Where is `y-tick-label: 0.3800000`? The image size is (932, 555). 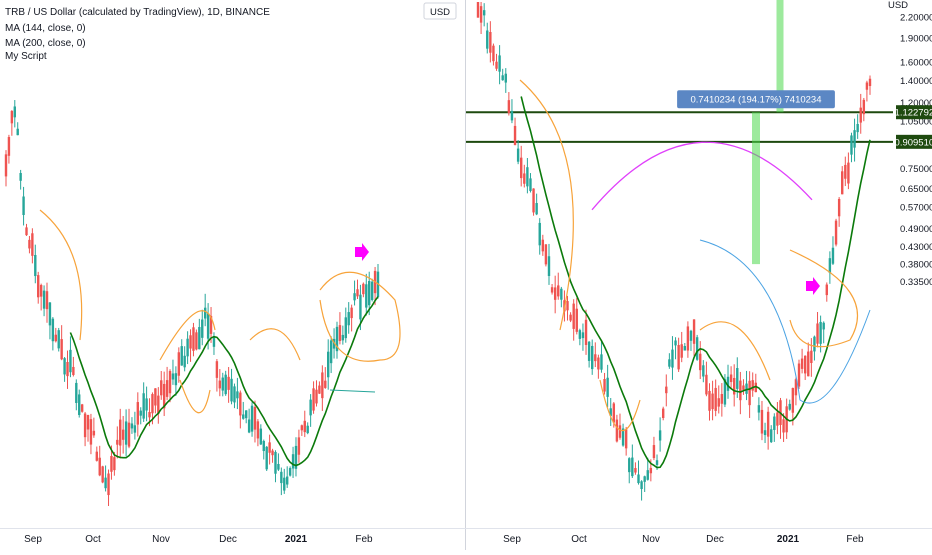
y-tick-label: 0.3800000 is located at coordinates (916, 264).